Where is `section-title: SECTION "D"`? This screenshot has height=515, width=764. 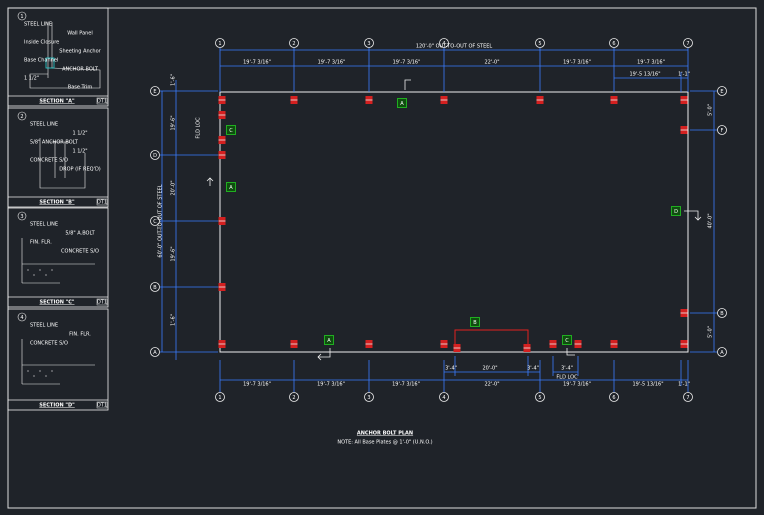
section-title: SECTION "D" is located at coordinates (57, 406).